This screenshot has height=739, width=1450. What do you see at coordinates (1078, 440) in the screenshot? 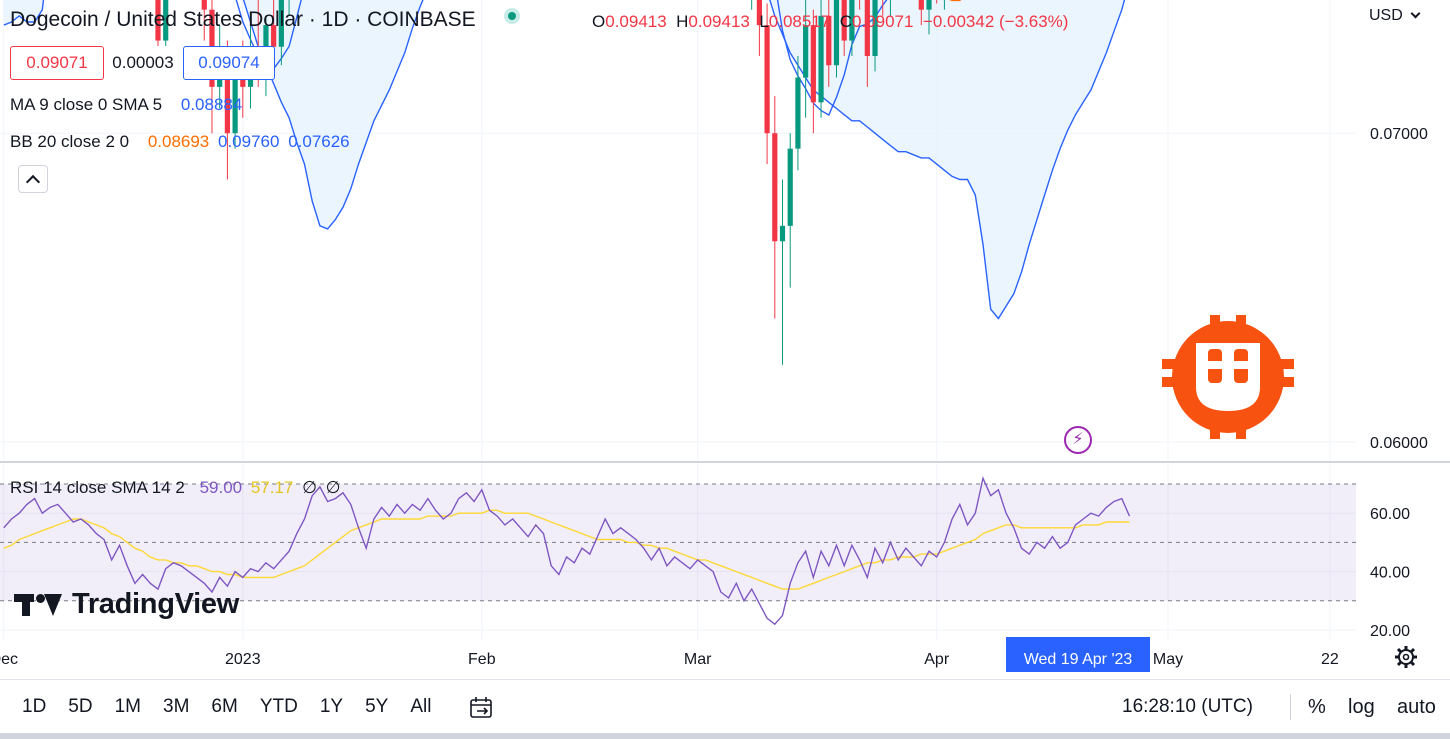
I see `replay-lightning-button: ⚡` at bounding box center [1078, 440].